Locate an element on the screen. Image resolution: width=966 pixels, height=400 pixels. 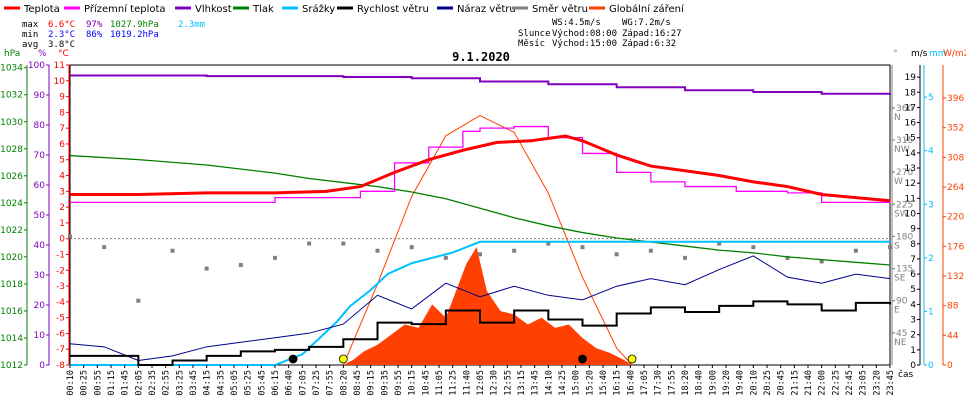
x-tick-label: 02:55 is located at coordinates (167, 383).